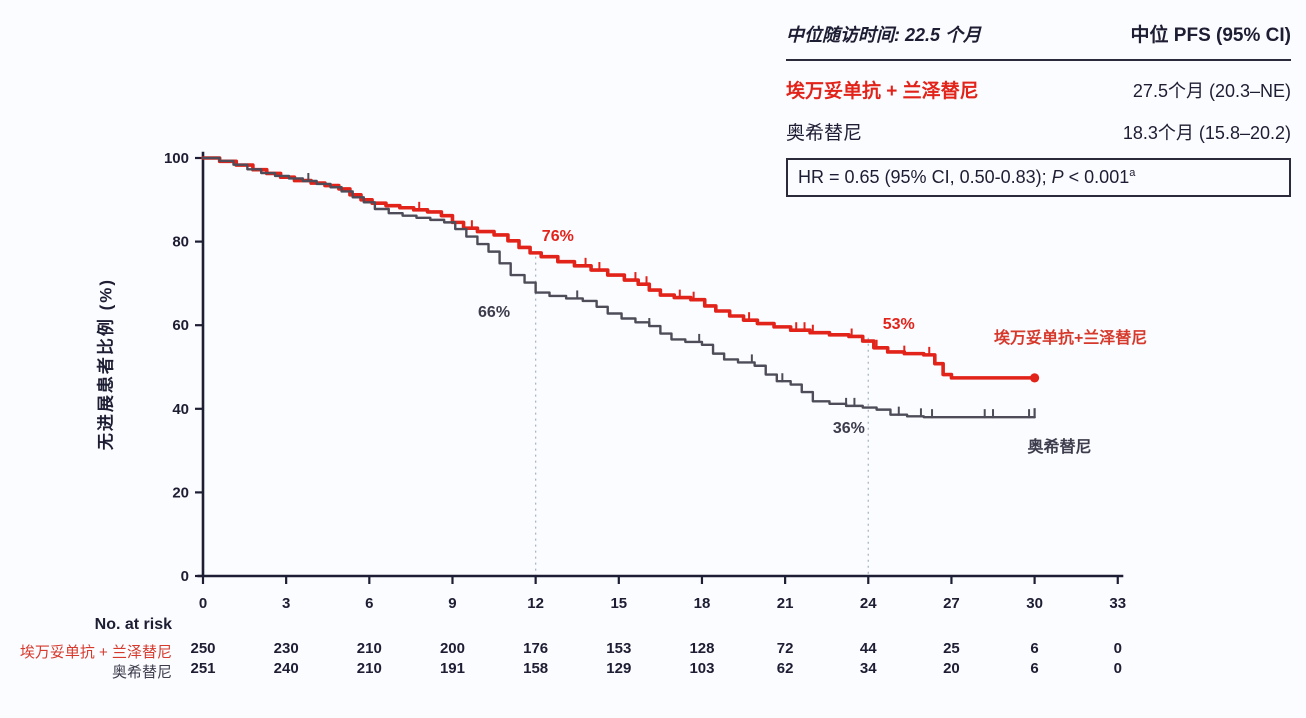  I want to click on at-risk-value: 153, so click(619, 648).